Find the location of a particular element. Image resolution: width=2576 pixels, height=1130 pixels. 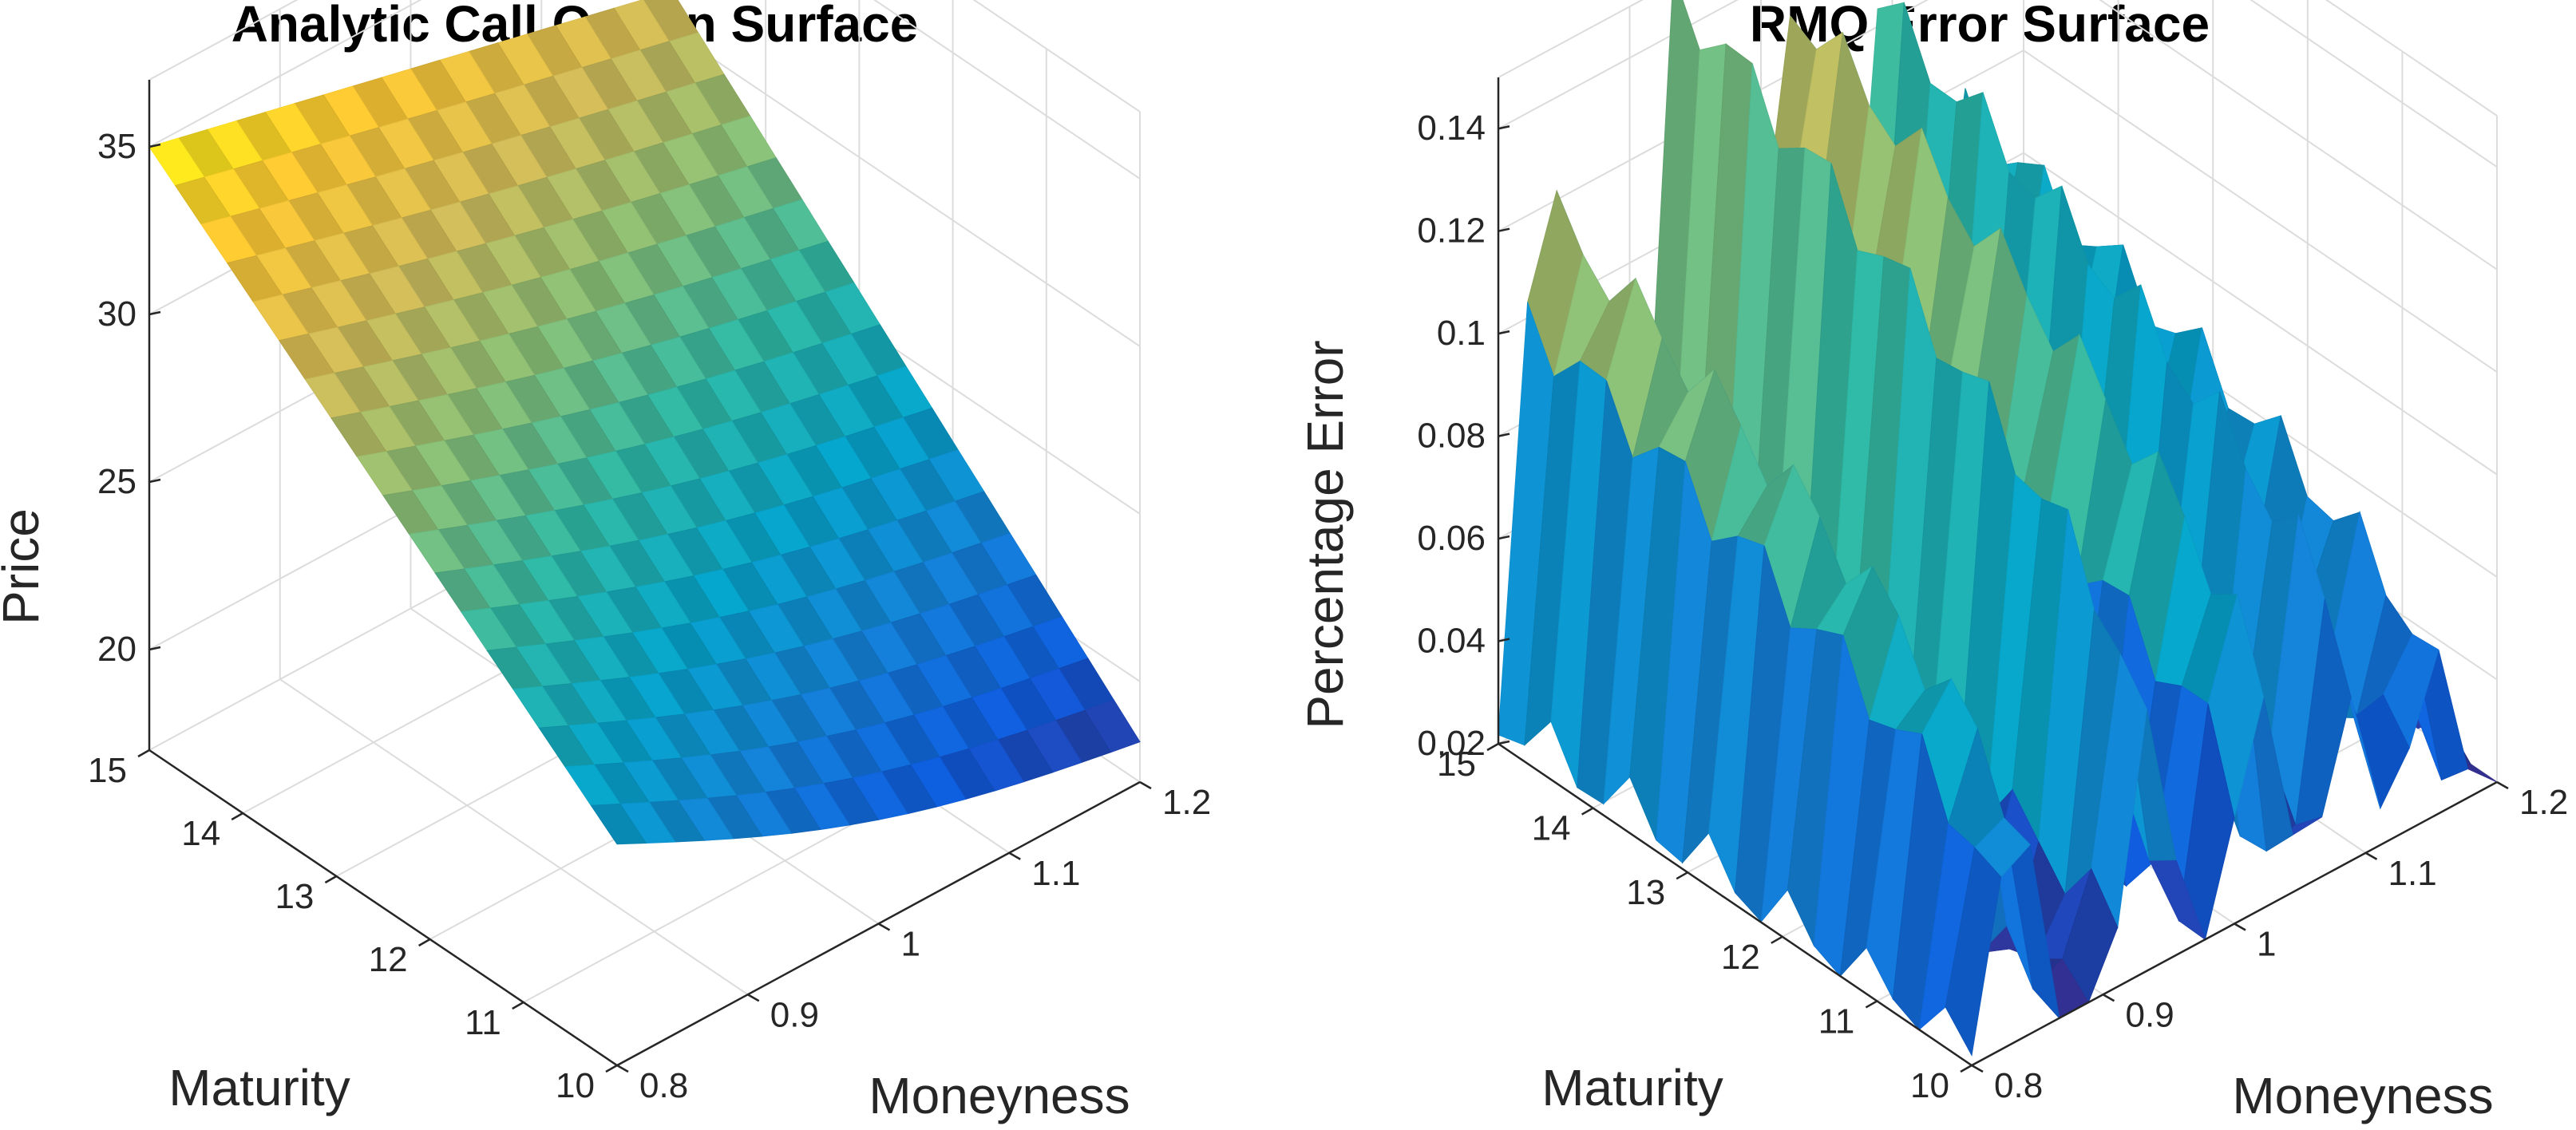

z-tick-label: 0.02 is located at coordinates (1452, 743).